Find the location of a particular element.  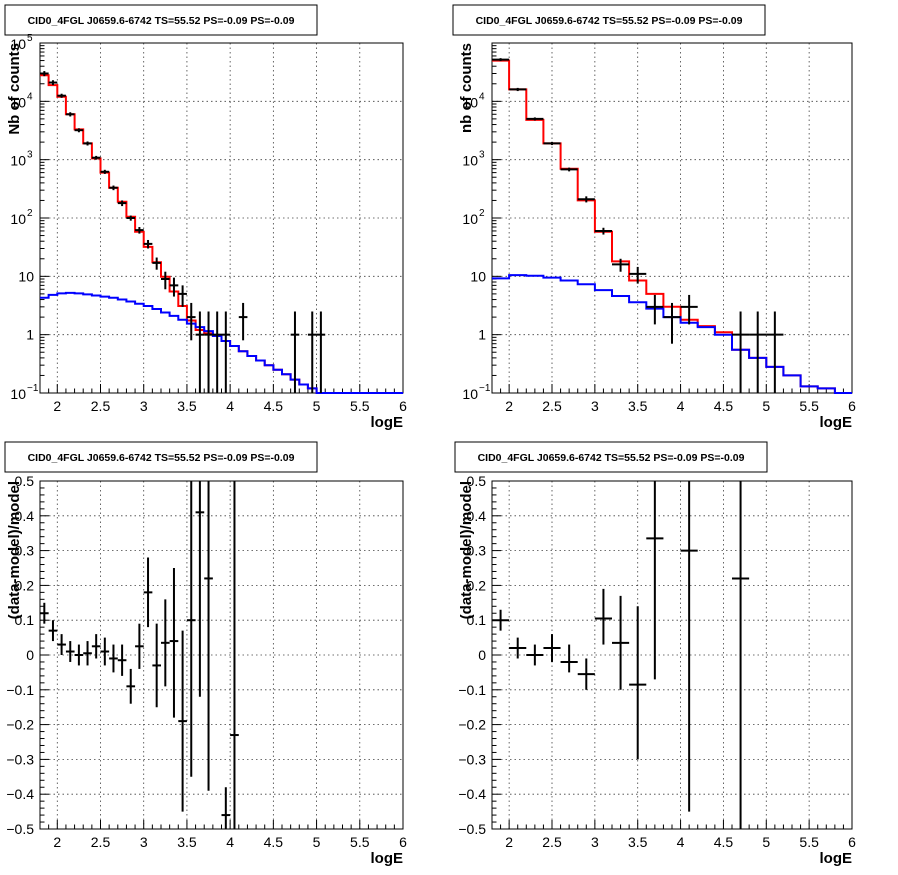

y-tick-label: −0.5 is located at coordinates (20, 829).